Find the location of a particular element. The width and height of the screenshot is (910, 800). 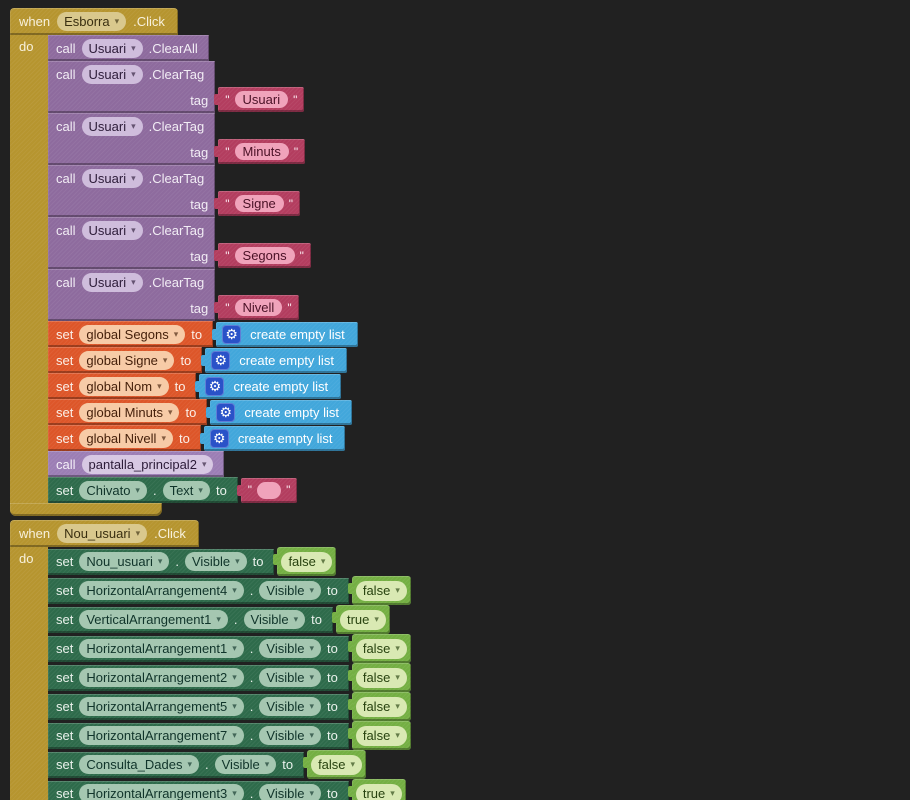

string-field: Minuts is located at coordinates (261, 151).